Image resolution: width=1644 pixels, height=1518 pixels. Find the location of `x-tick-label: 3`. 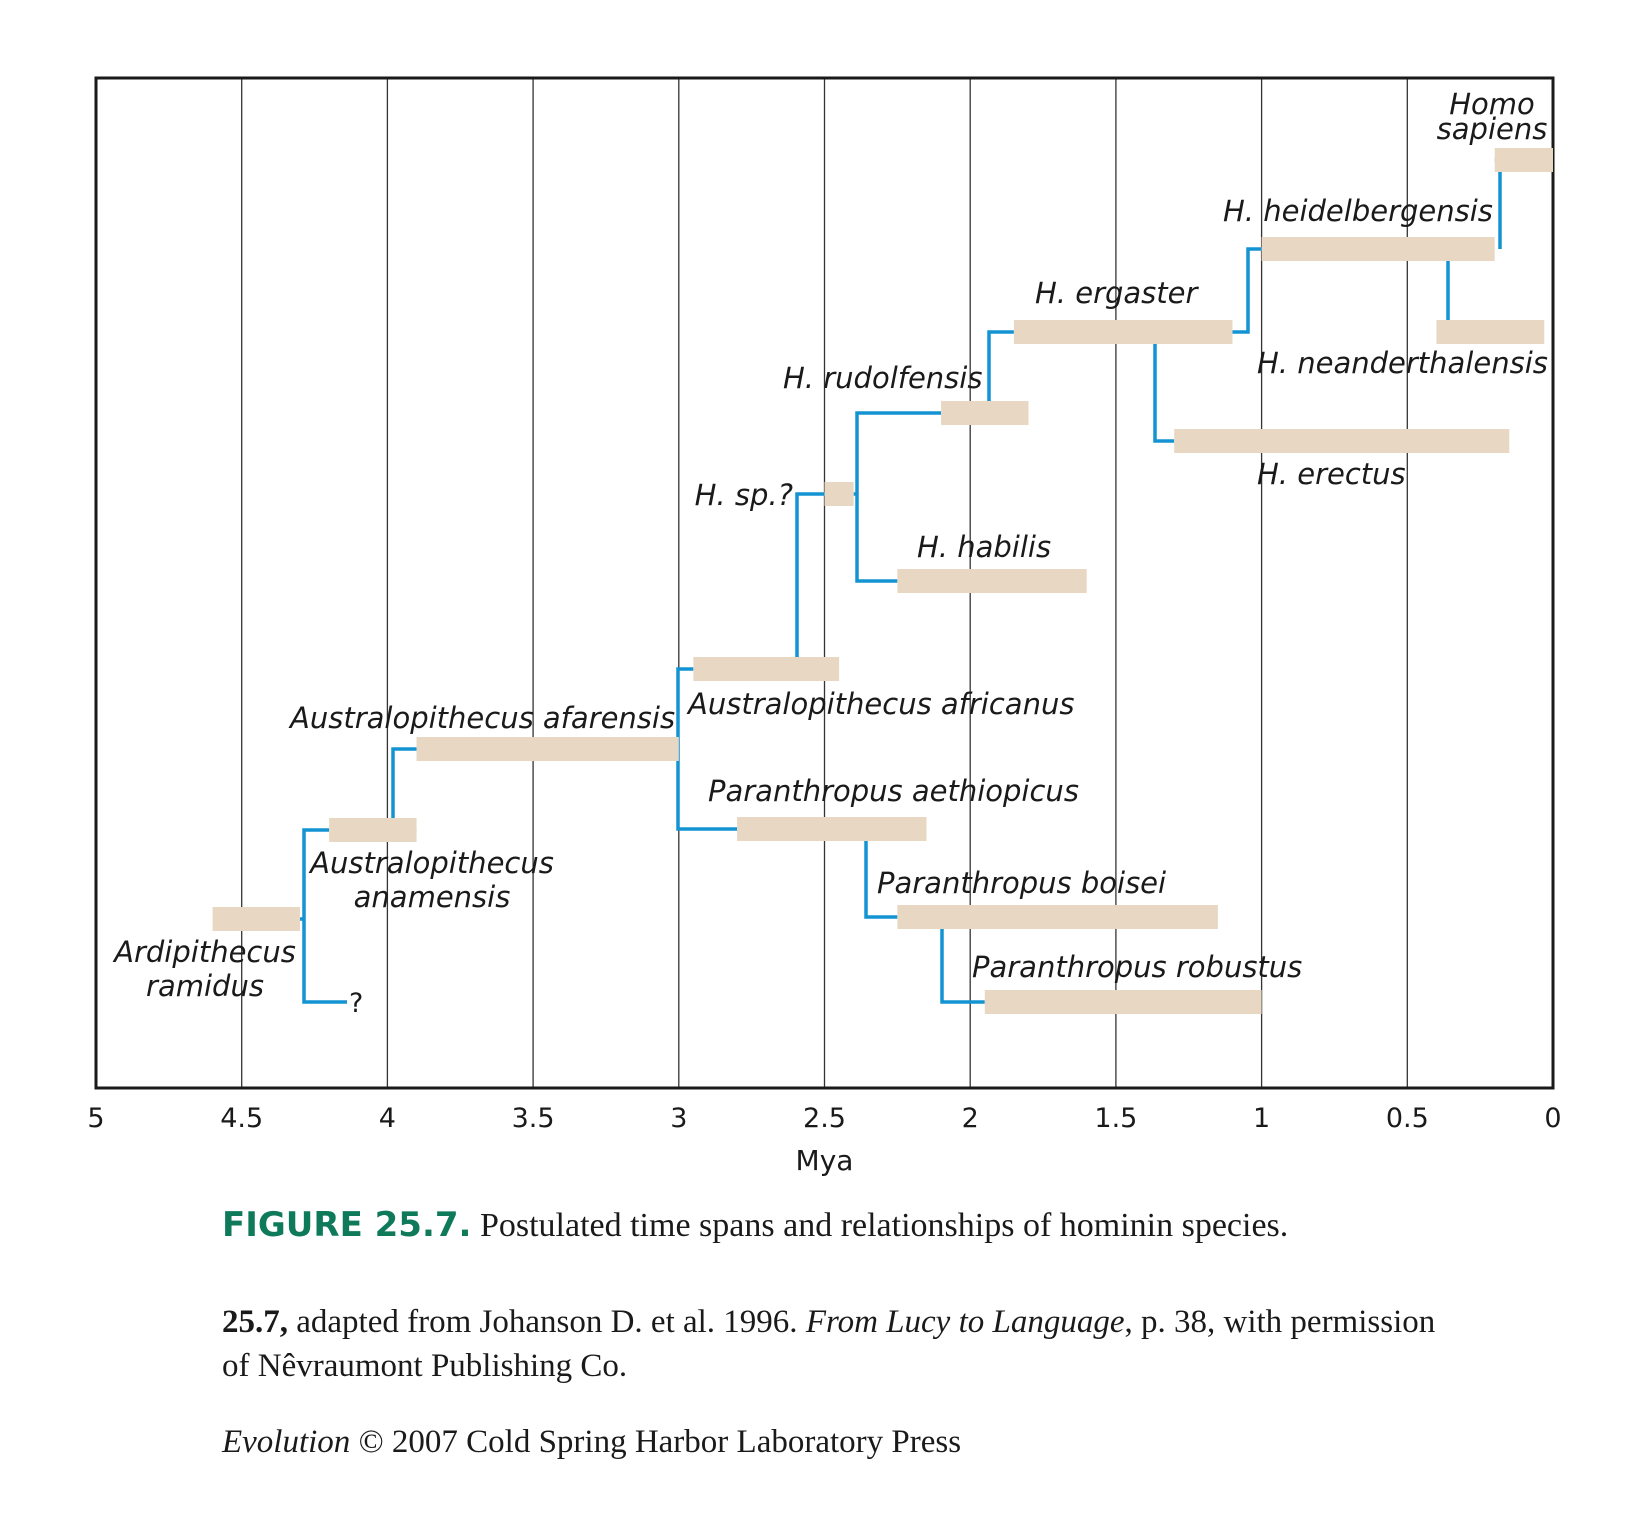

x-tick-label: 3 is located at coordinates (678, 1118).